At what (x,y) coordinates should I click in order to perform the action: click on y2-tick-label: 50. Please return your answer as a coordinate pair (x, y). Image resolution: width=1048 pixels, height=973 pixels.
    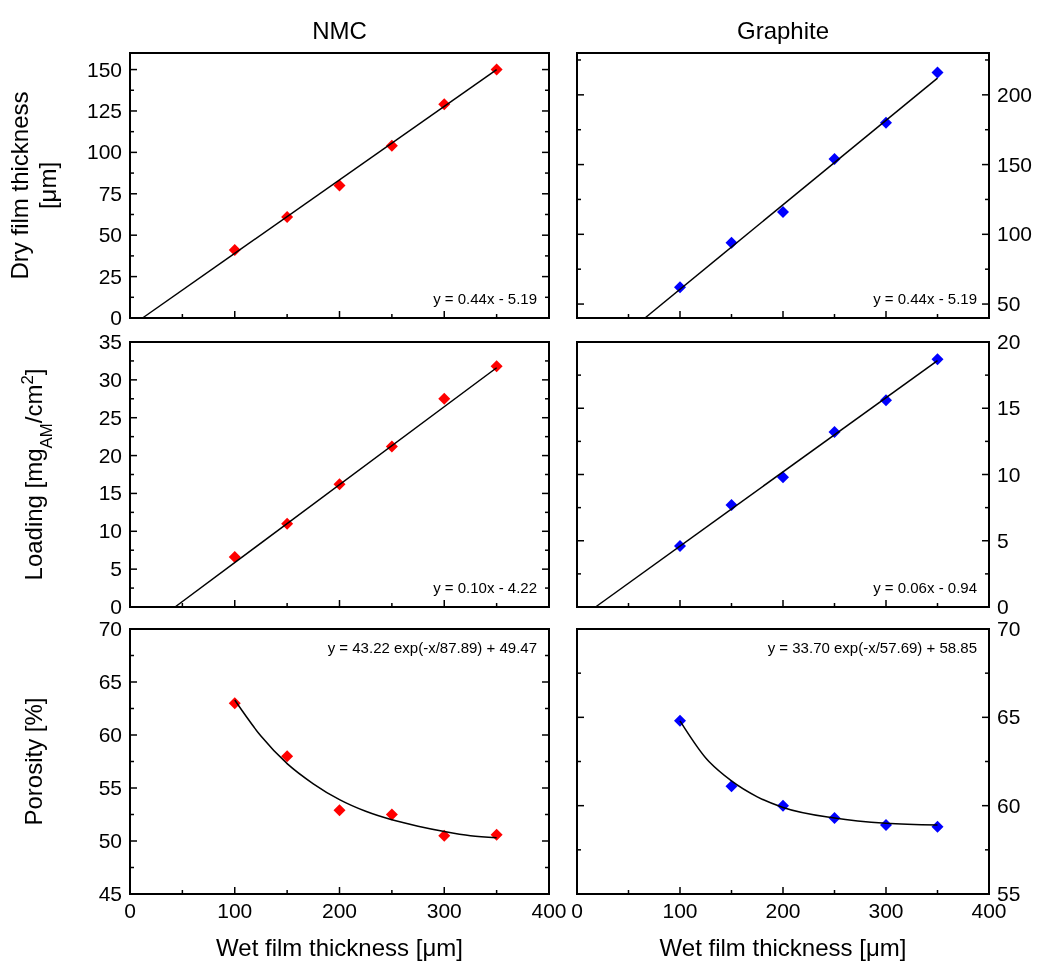
    Looking at the image, I should click on (1009, 304).